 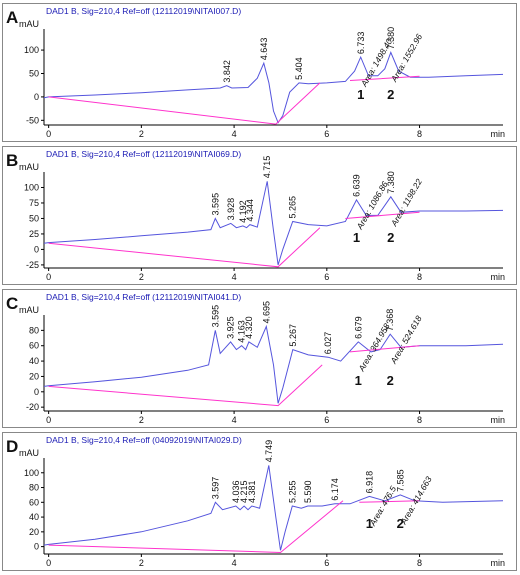 What do you see at coordinates (32, 265) in the screenshot?
I see `y-tick-label: -25` at bounding box center [32, 265].